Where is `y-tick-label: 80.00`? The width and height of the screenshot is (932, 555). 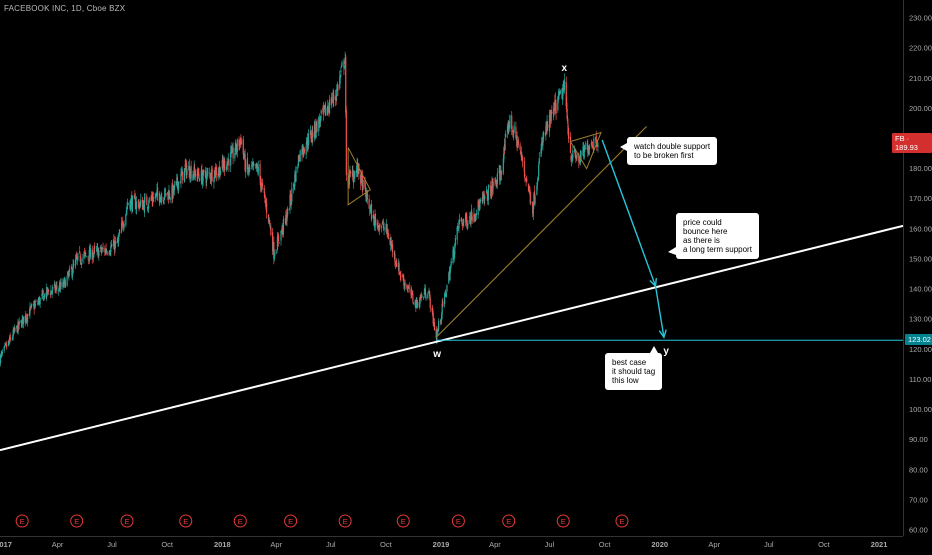 y-tick-label: 80.00 is located at coordinates (918, 469).